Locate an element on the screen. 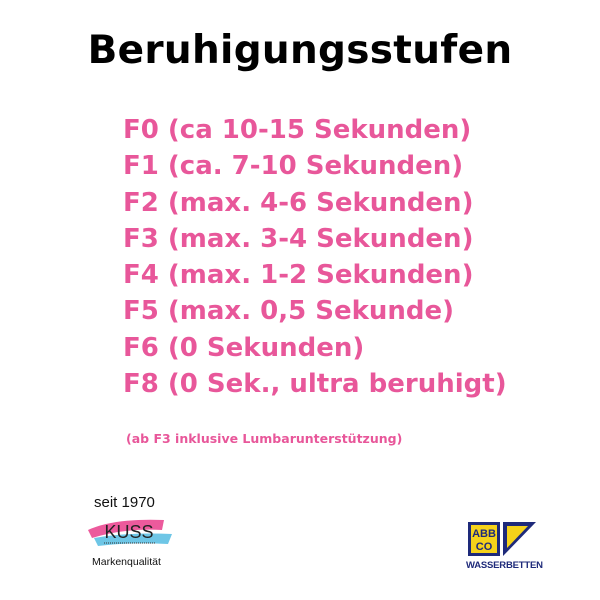 This screenshot has width=600, height=600. level-item: F8 (0 Sek., ultra beruhigt) is located at coordinates (315, 384).